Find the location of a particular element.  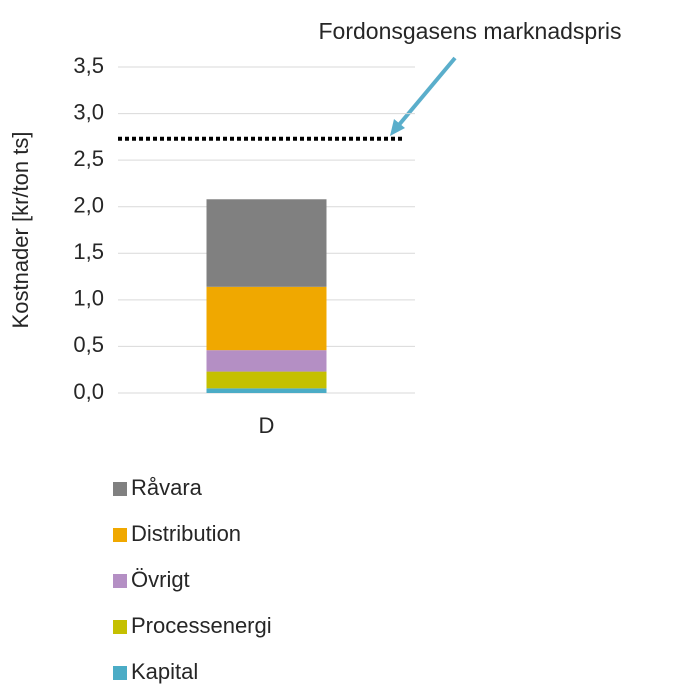

y-tick-label: 0,5 is located at coordinates (88, 344).